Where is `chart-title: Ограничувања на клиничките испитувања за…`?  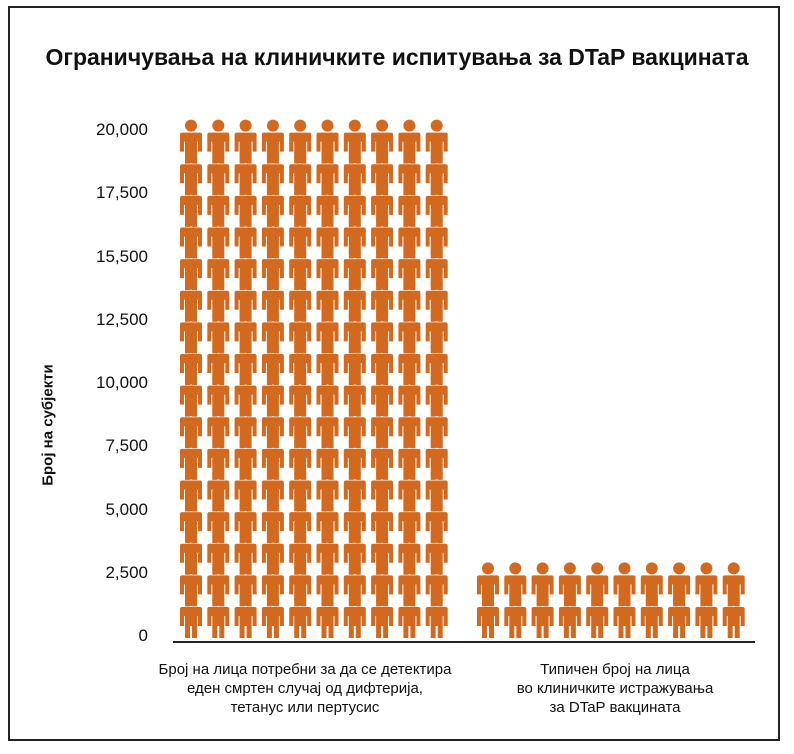 chart-title: Ограничувања на клиничките испитувања за… is located at coordinates (397, 57).